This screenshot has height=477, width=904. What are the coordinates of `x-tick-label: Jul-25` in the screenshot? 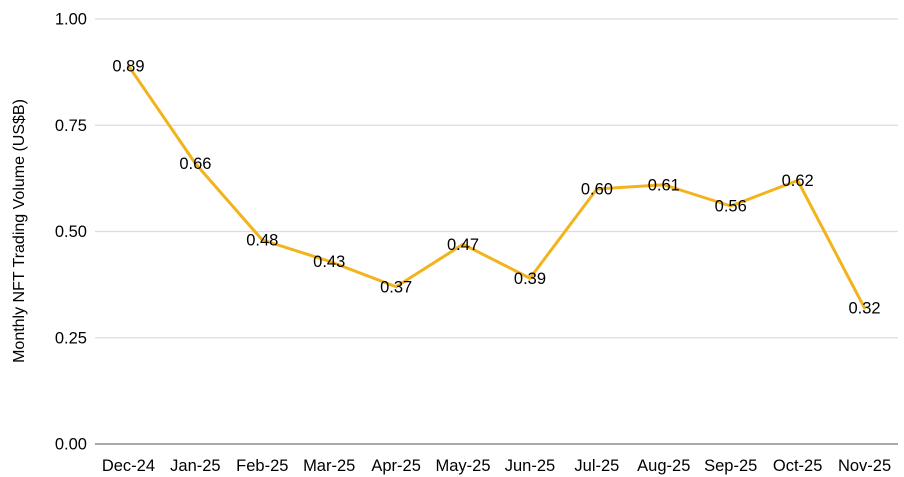 It's located at (596, 466).